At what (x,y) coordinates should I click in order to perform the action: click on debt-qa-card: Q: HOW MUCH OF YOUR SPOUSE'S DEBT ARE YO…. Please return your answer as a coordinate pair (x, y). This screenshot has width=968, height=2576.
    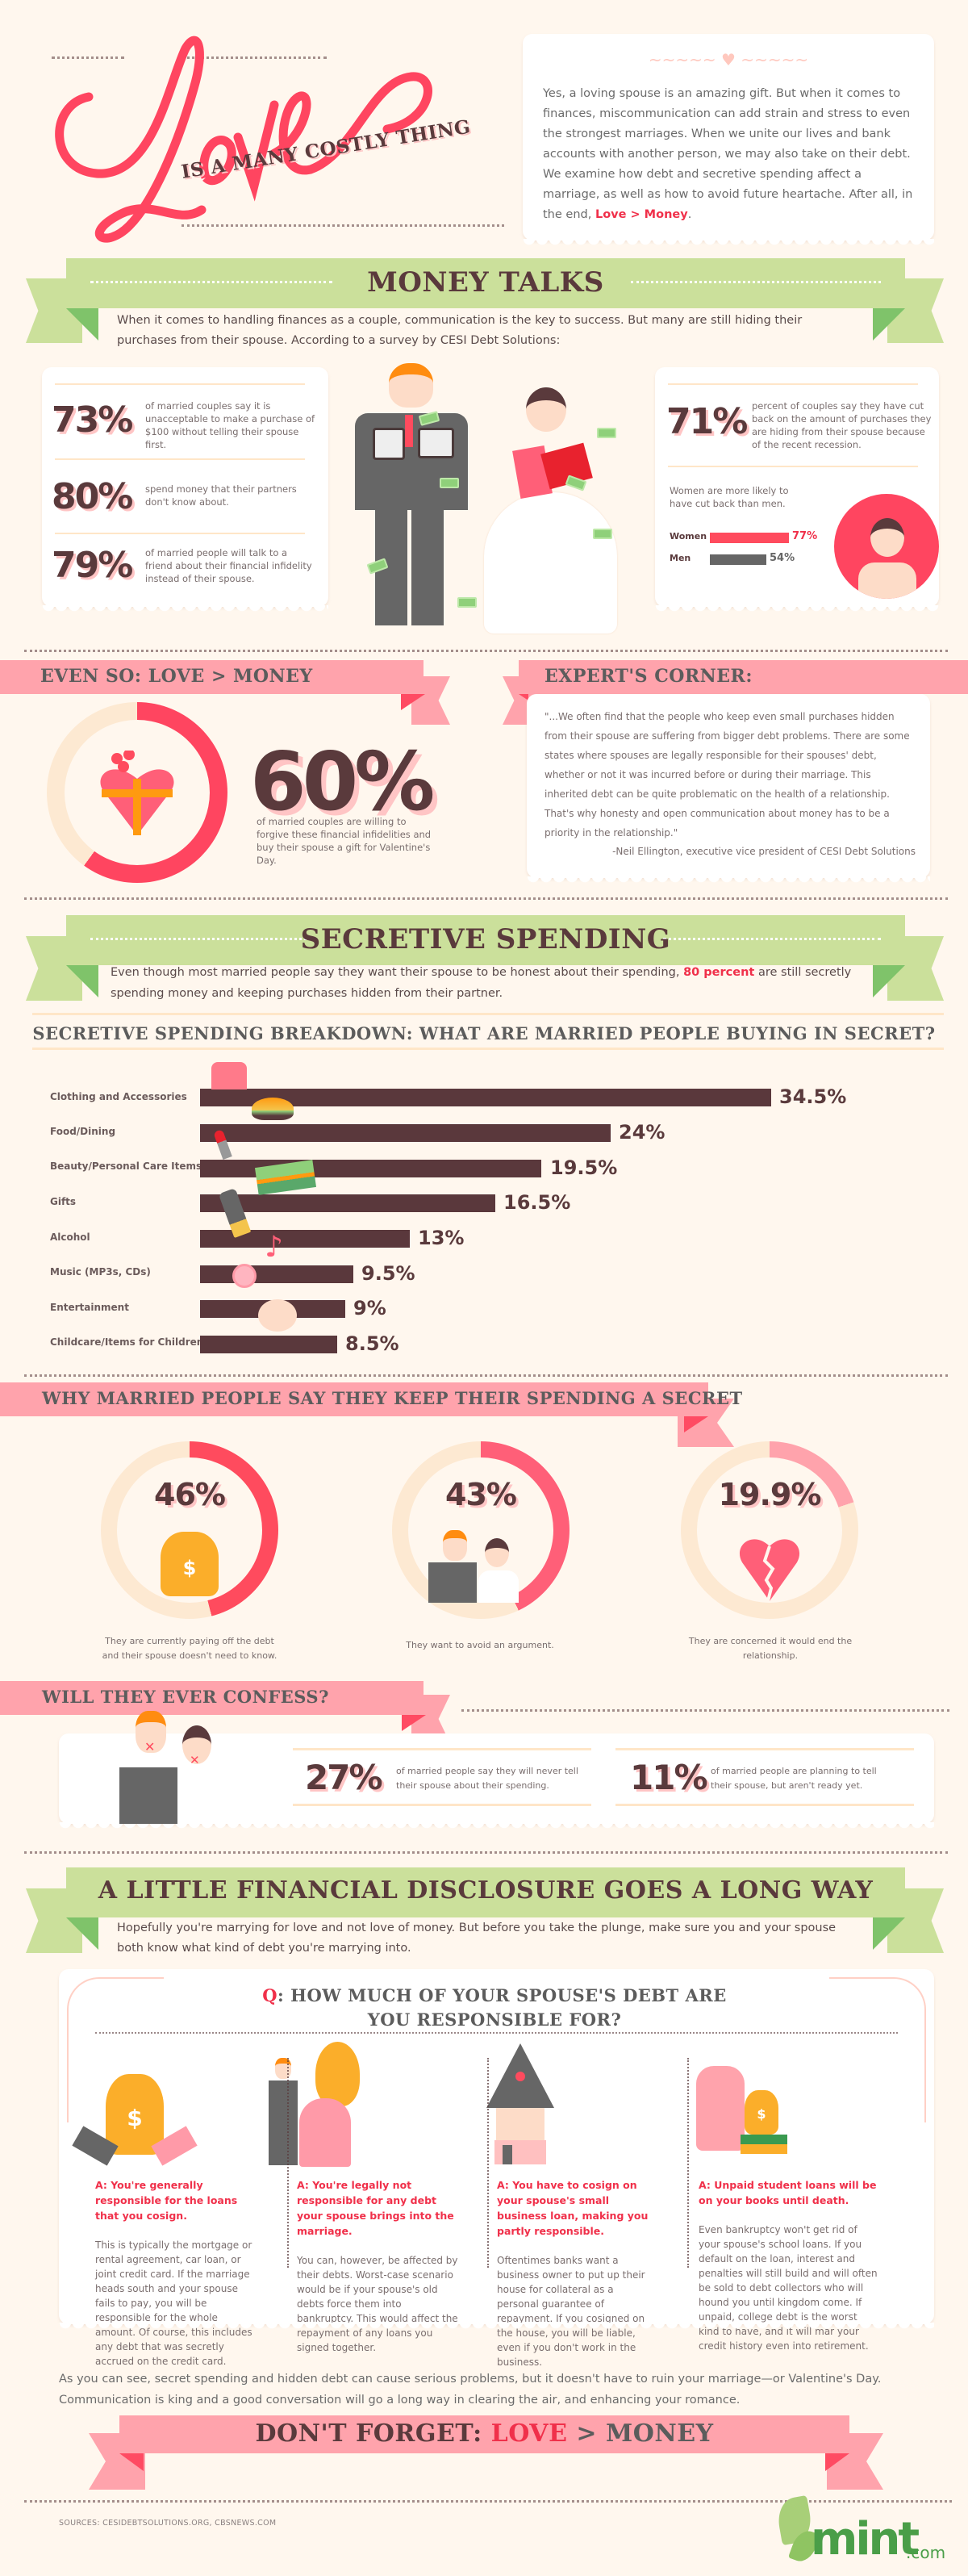
    Looking at the image, I should click on (496, 2168).